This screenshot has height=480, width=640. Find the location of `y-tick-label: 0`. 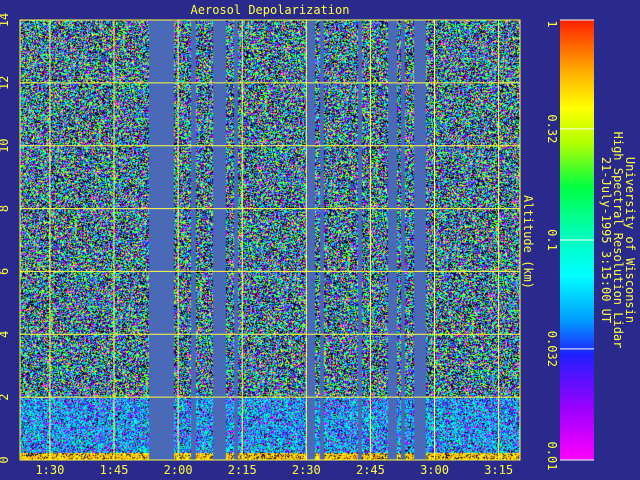

y-tick-label: 0 is located at coordinates (5, 459).